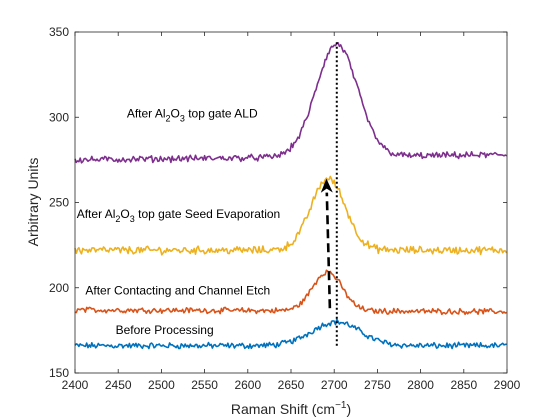 This screenshot has height=420, width=560. What do you see at coordinates (161, 385) in the screenshot?
I see `x-tick-label: 2500` at bounding box center [161, 385].